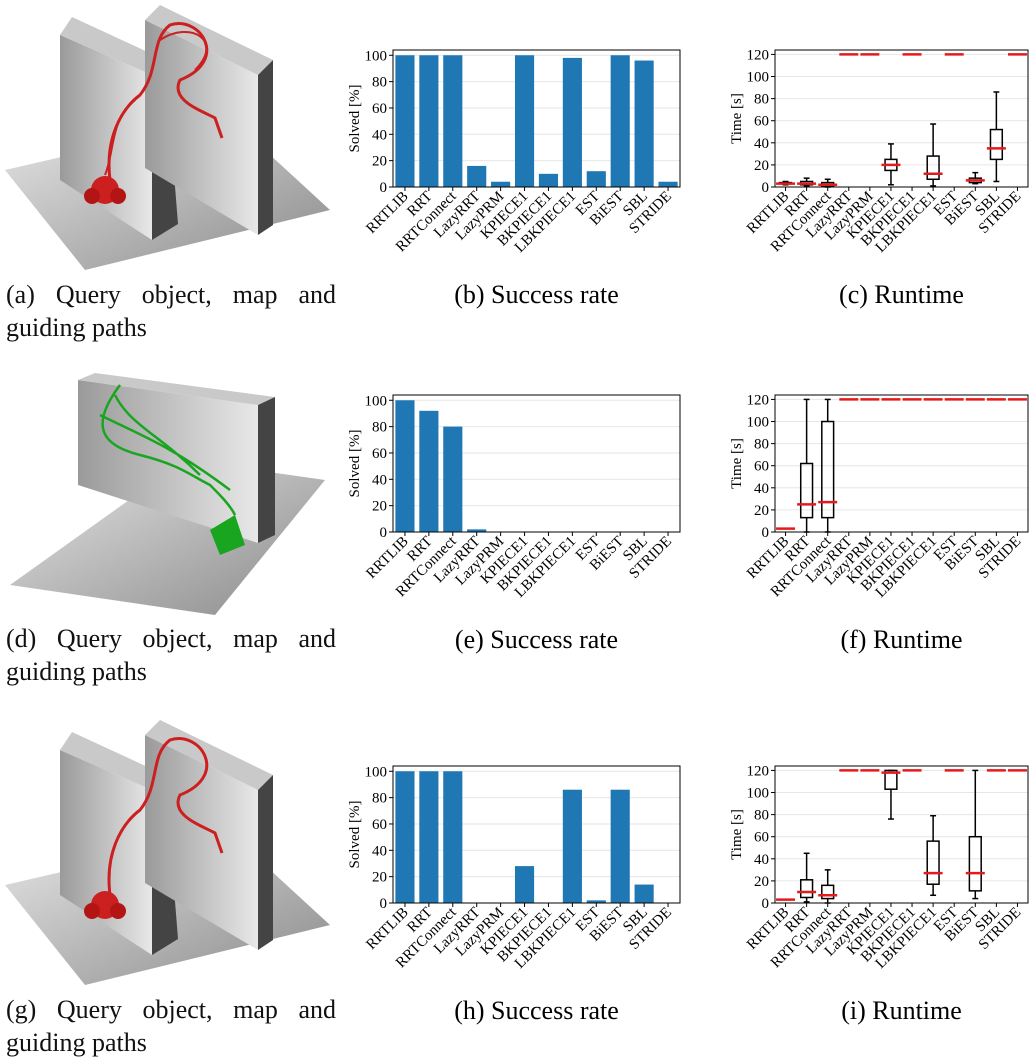 The height and width of the screenshot is (1061, 1030). Describe the element at coordinates (171, 655) in the screenshot. I see `caption: (d) Query object, map and guiding paths` at that location.